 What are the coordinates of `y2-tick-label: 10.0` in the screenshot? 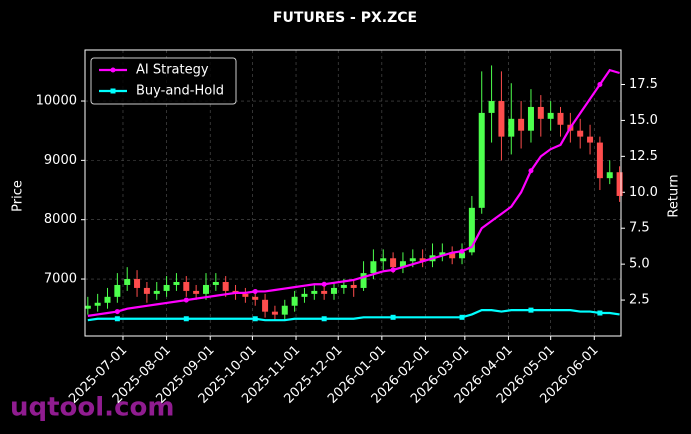 It's located at (643, 192).